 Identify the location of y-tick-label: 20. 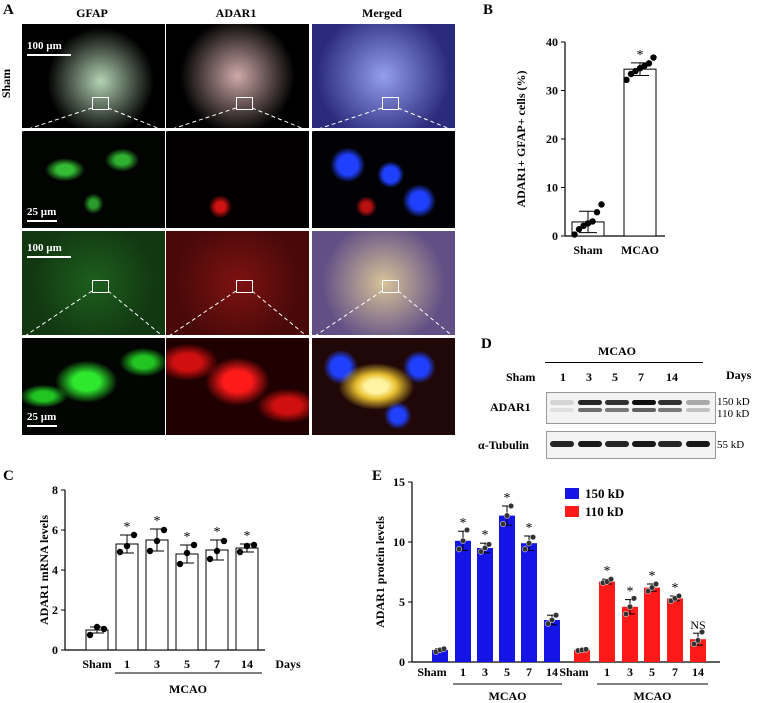
(552, 139).